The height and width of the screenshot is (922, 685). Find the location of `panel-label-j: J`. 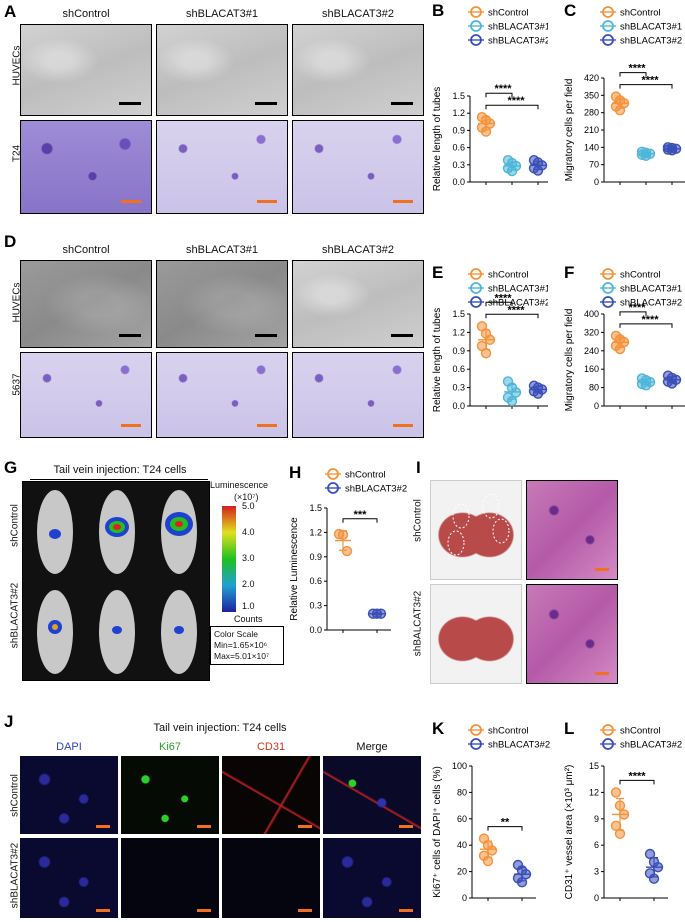

panel-label-j: J is located at coordinates (9, 721).